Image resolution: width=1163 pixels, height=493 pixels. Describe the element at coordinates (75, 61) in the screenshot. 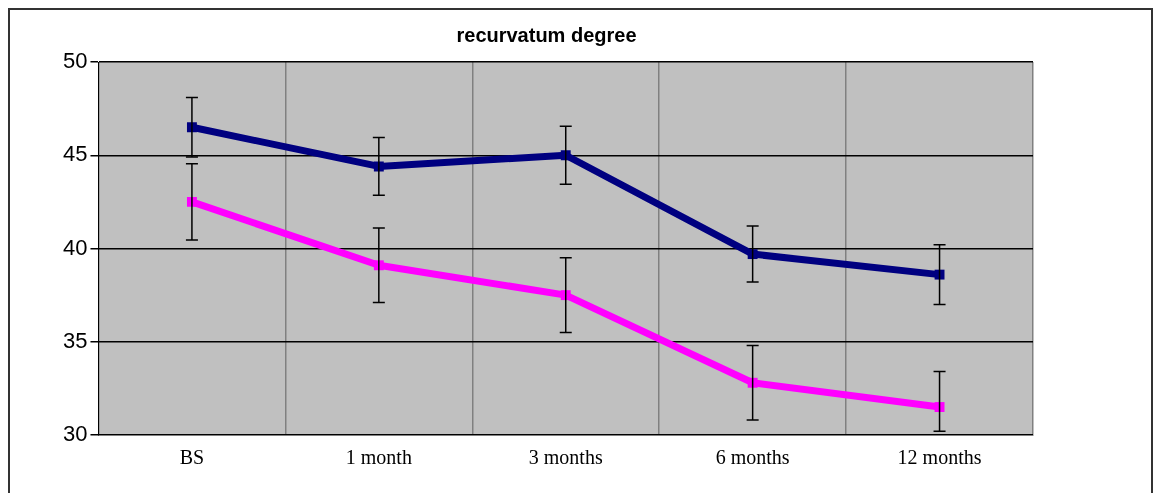

I see `y-tick-label: 50` at that location.